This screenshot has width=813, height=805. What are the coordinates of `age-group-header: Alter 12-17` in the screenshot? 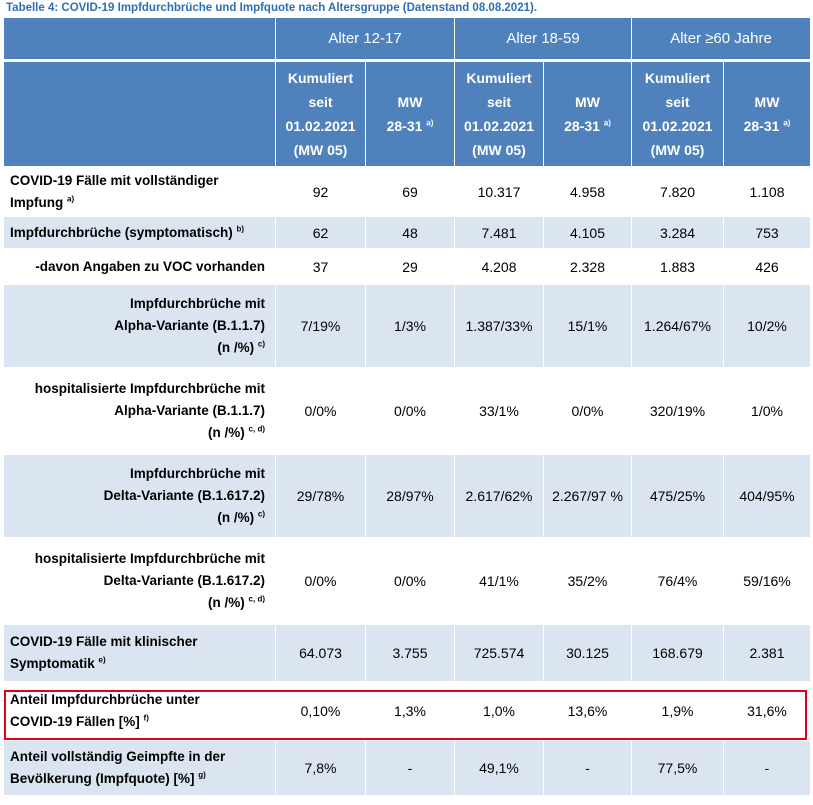 It's located at (365, 40).